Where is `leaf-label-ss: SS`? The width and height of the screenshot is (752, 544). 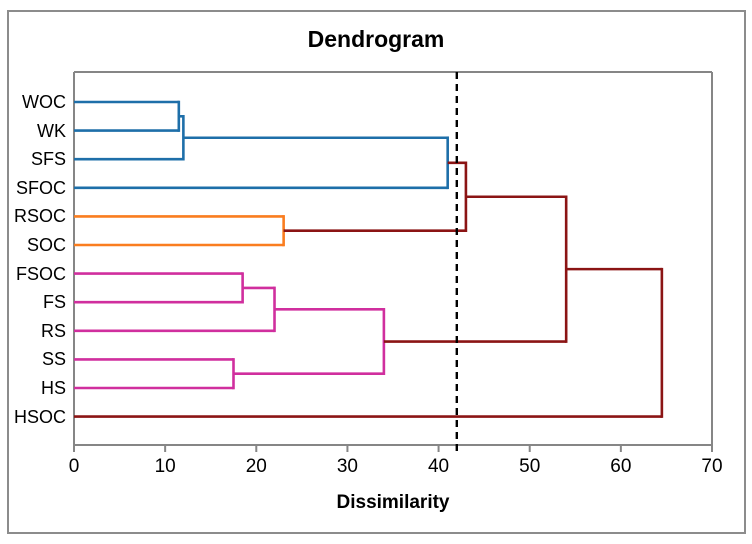 leaf-label-ss: SS is located at coordinates (53, 359).